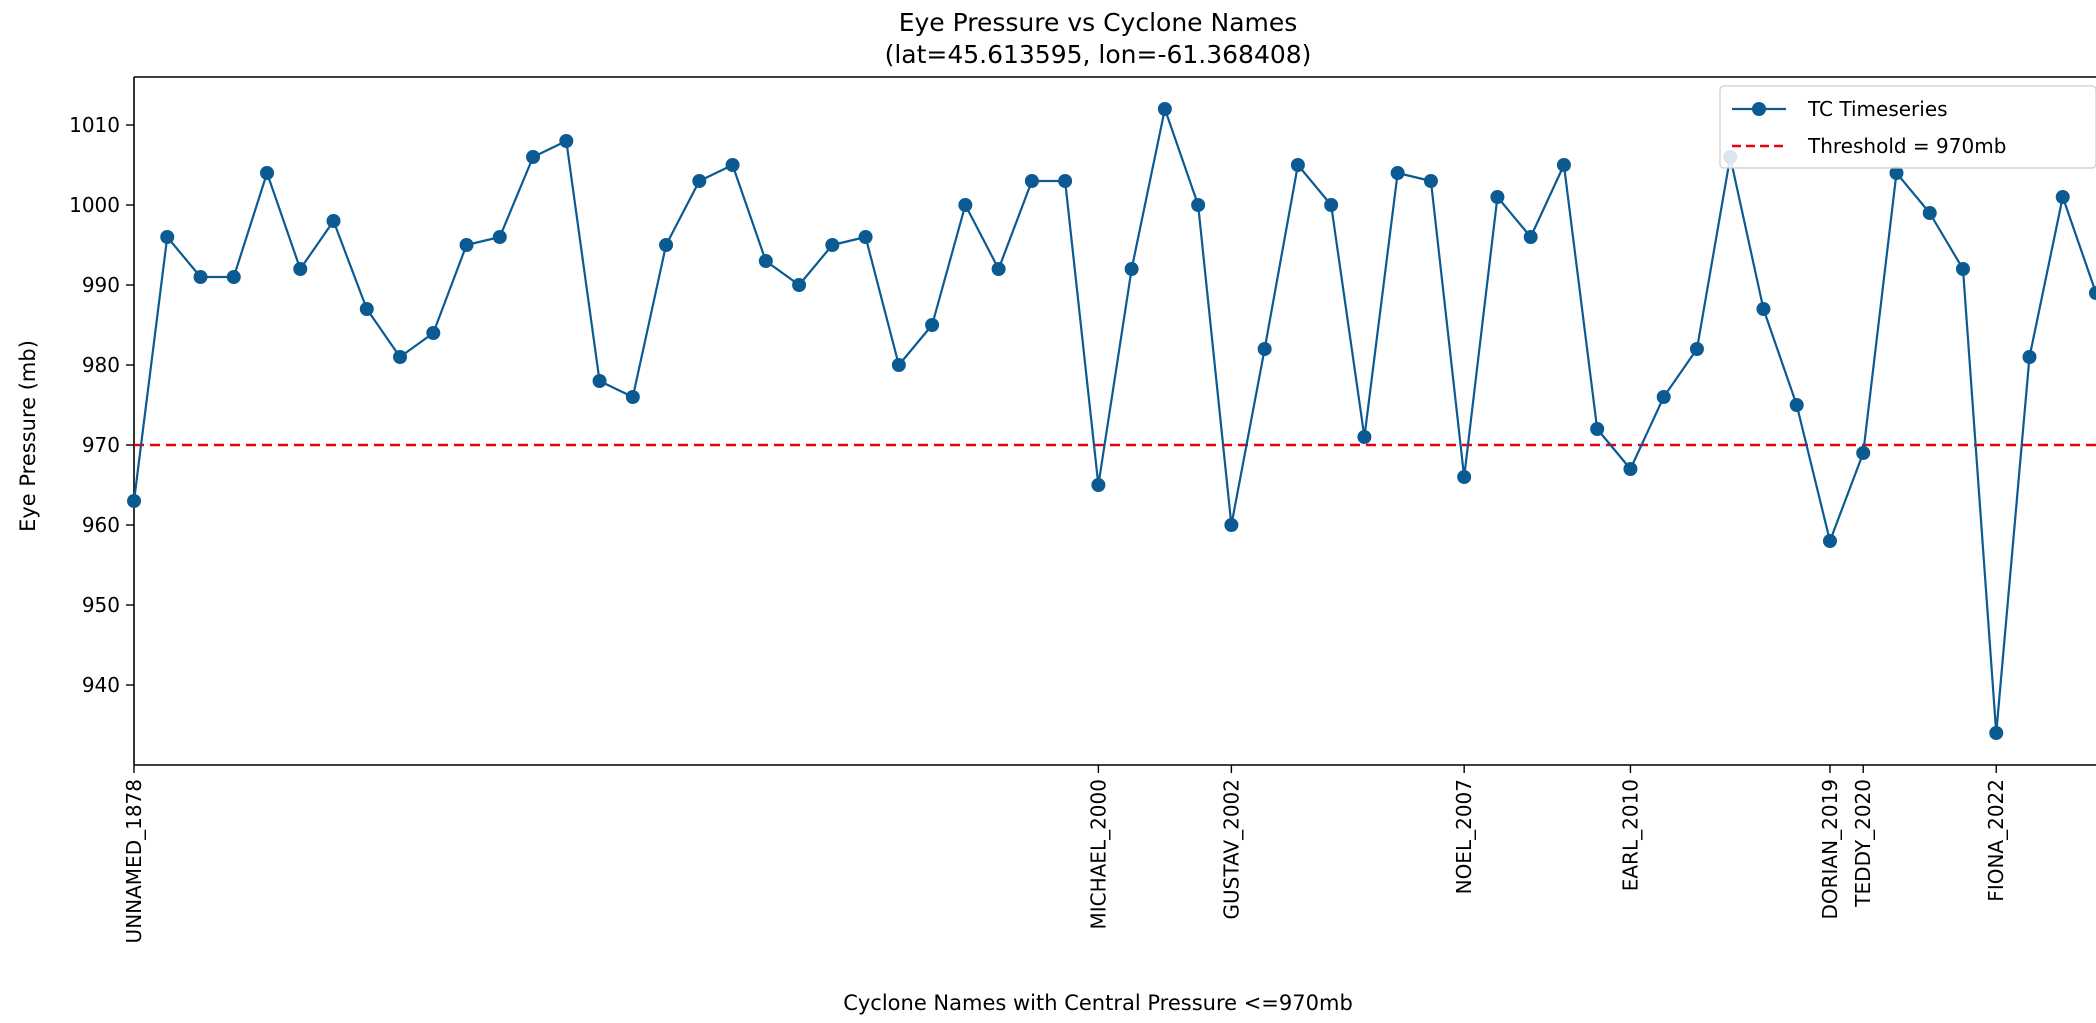 The width and height of the screenshot is (2096, 1023). Describe the element at coordinates (94, 205) in the screenshot. I see `y-tick-label: 1000` at that location.